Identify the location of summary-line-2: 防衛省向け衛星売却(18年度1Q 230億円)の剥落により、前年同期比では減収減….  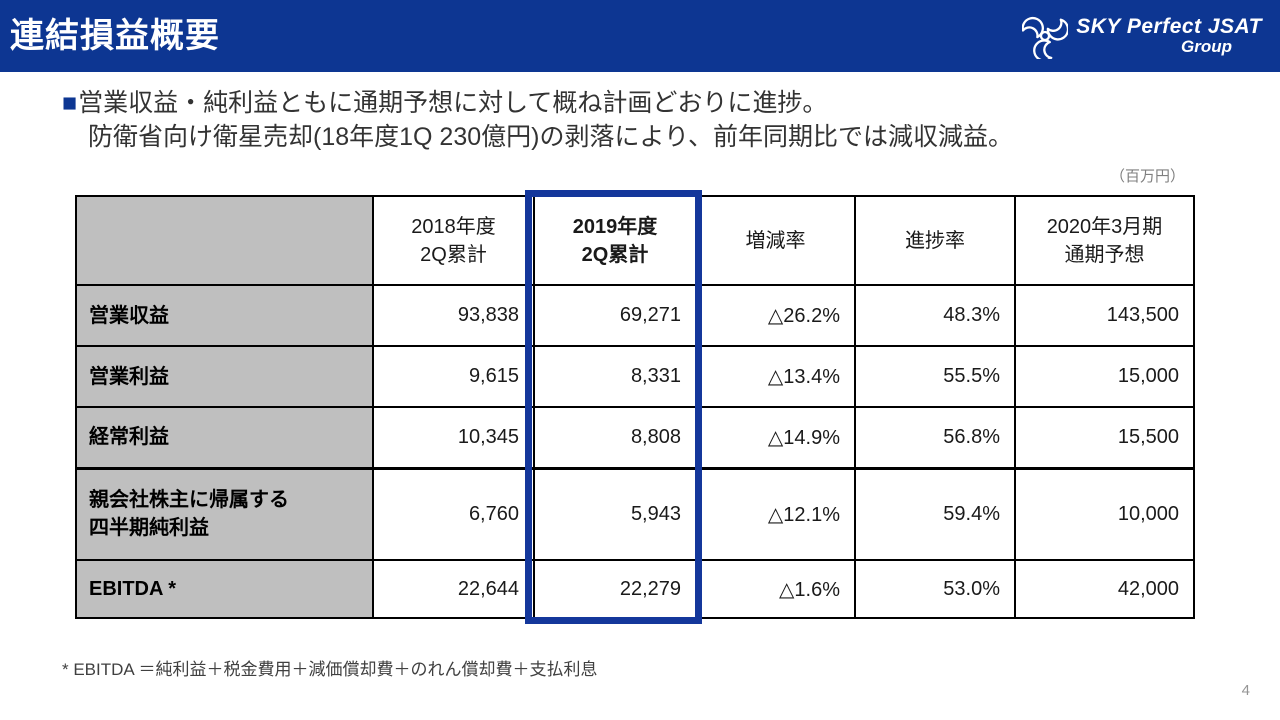
(550, 137).